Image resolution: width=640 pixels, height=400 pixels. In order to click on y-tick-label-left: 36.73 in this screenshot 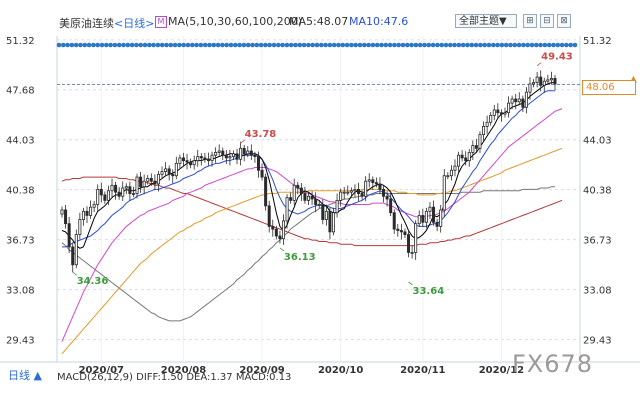, I will do `click(20, 241)`.